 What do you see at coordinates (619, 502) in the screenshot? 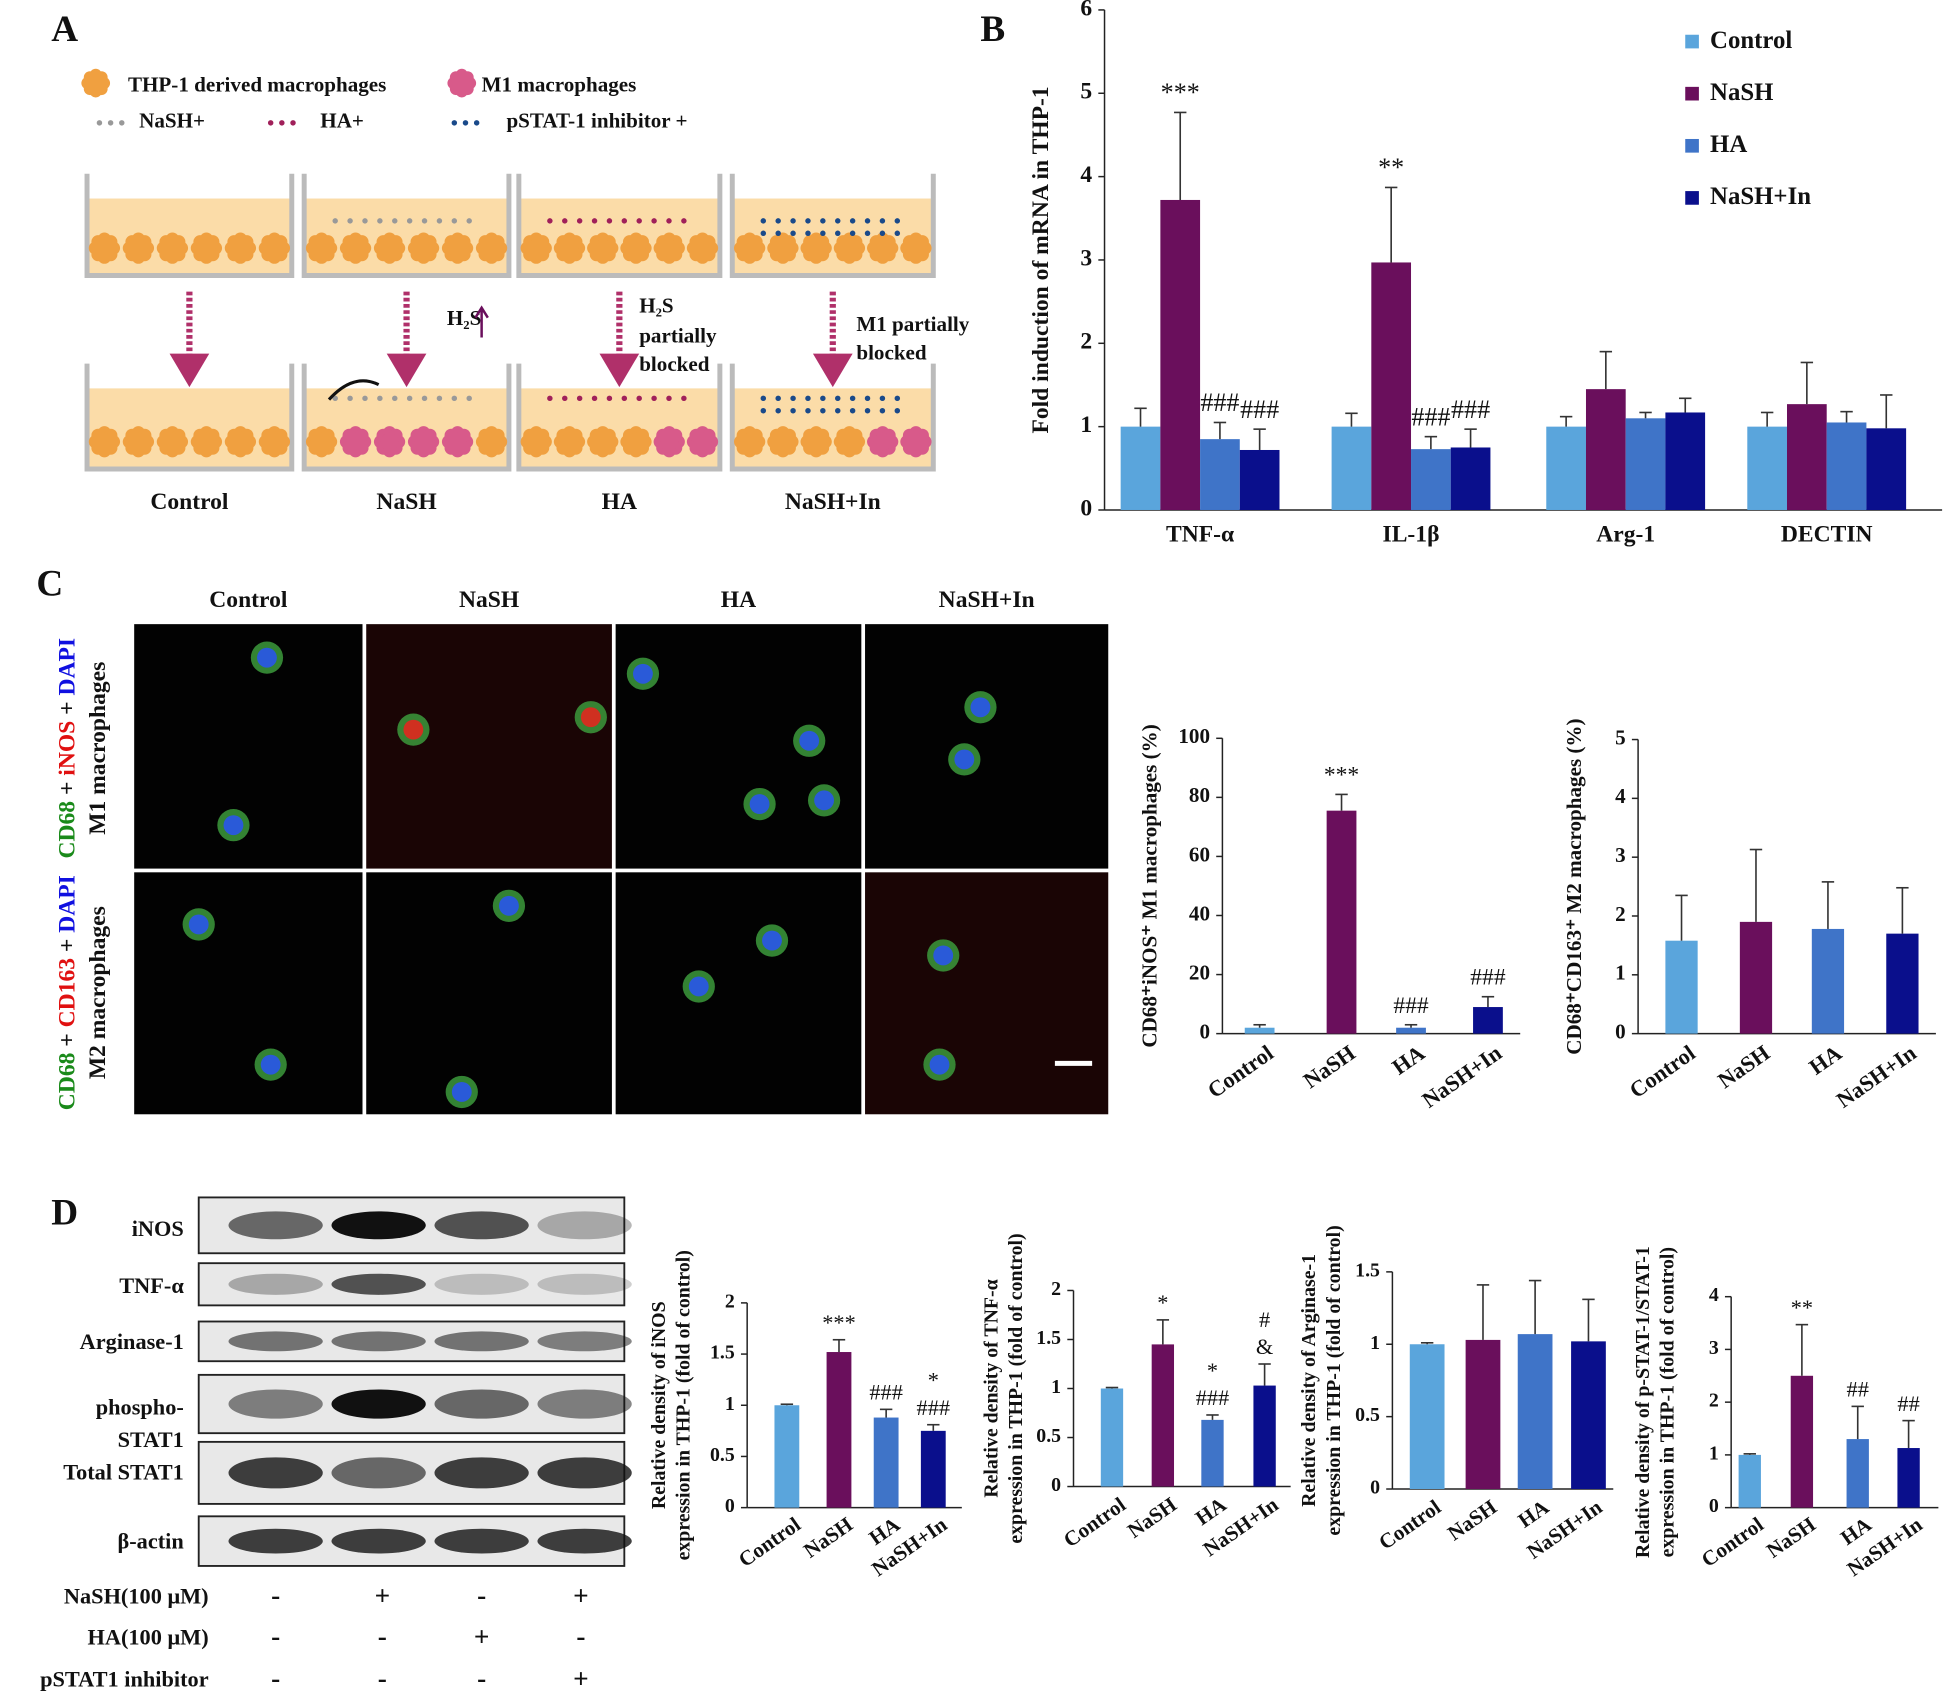
I see `group-label: HA` at bounding box center [619, 502].